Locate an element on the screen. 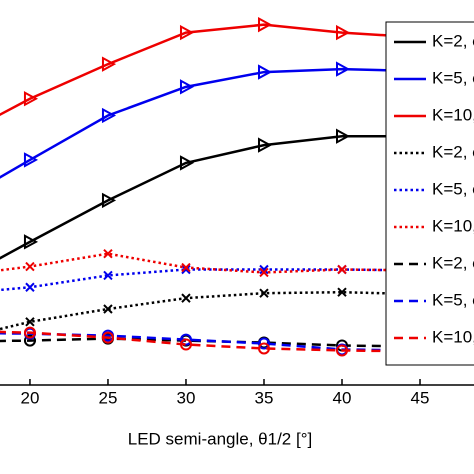 The width and height of the screenshot is (474, 474). line is located at coordinates (237, 310).